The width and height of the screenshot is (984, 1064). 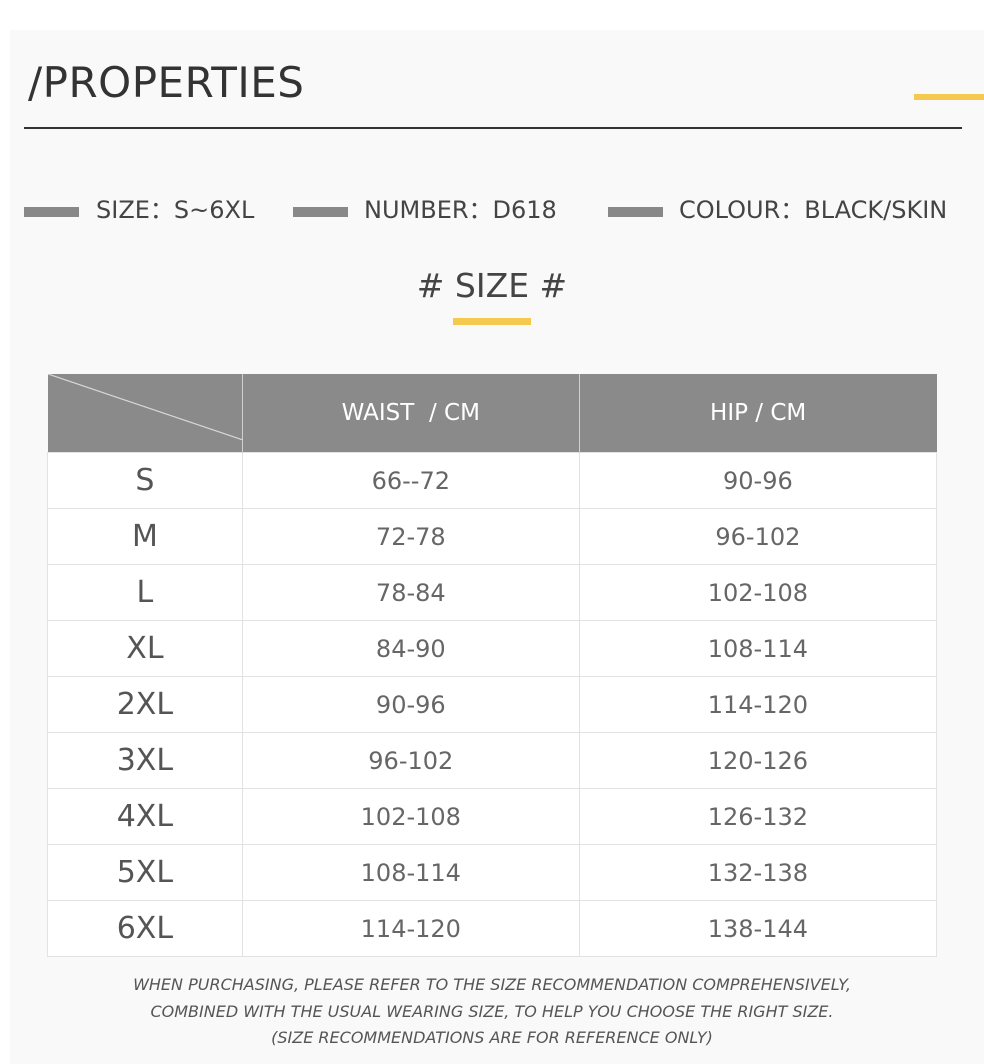 I want to click on table-row: 2XL 90-96 114-120, so click(x=492, y=704).